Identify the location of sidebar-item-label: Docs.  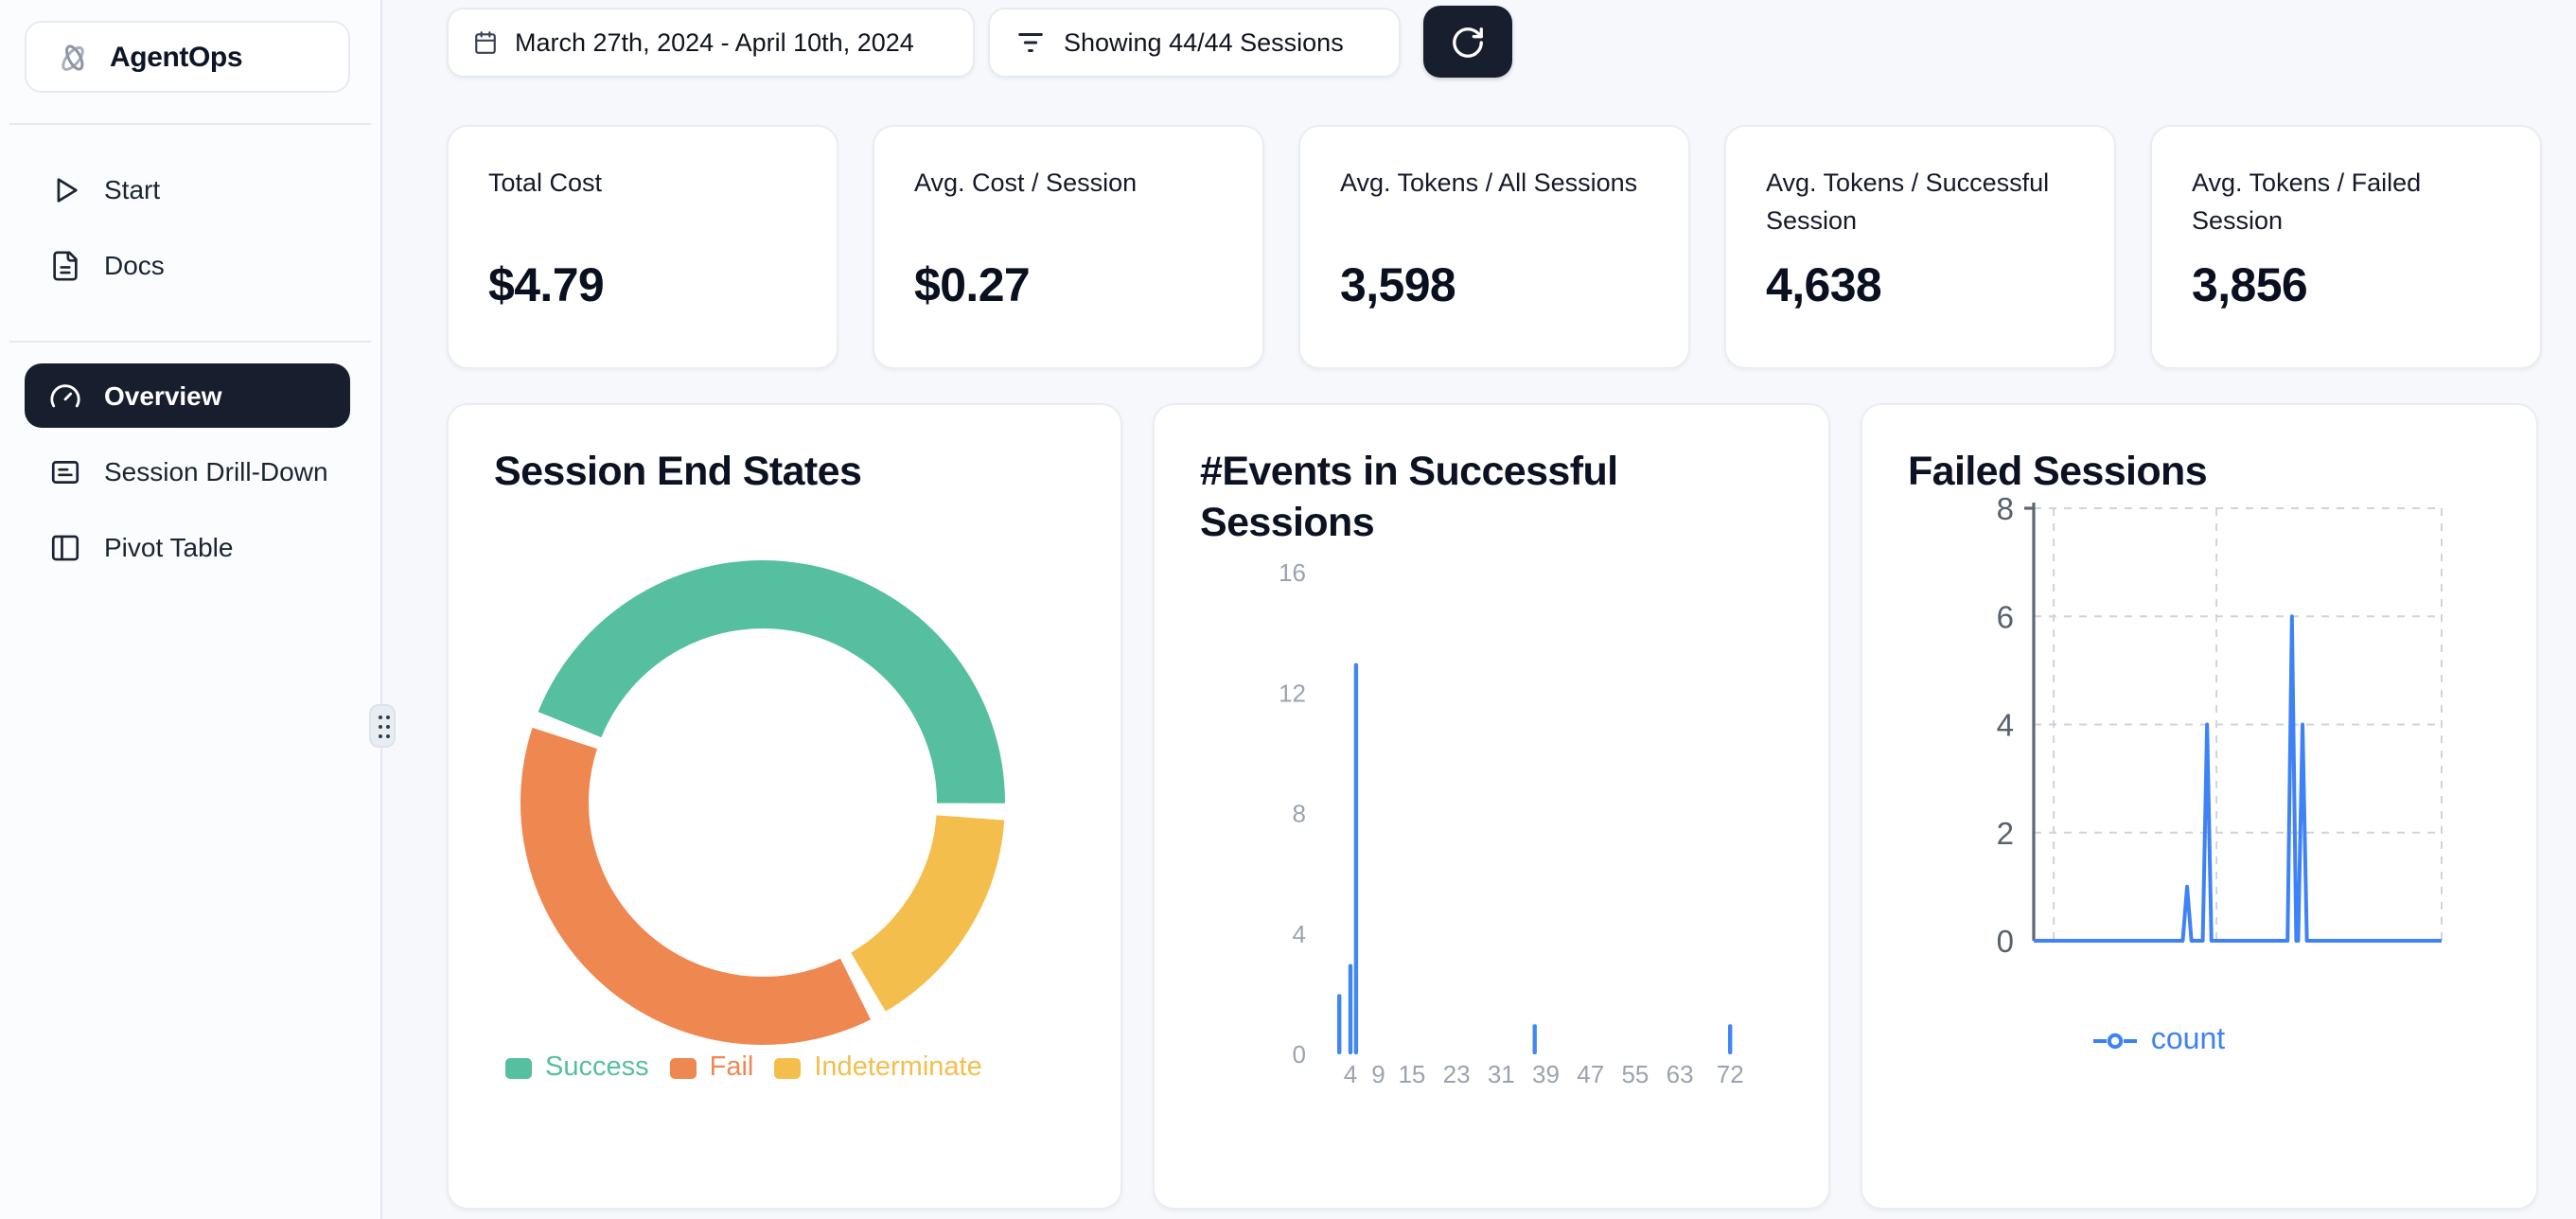
(134, 265).